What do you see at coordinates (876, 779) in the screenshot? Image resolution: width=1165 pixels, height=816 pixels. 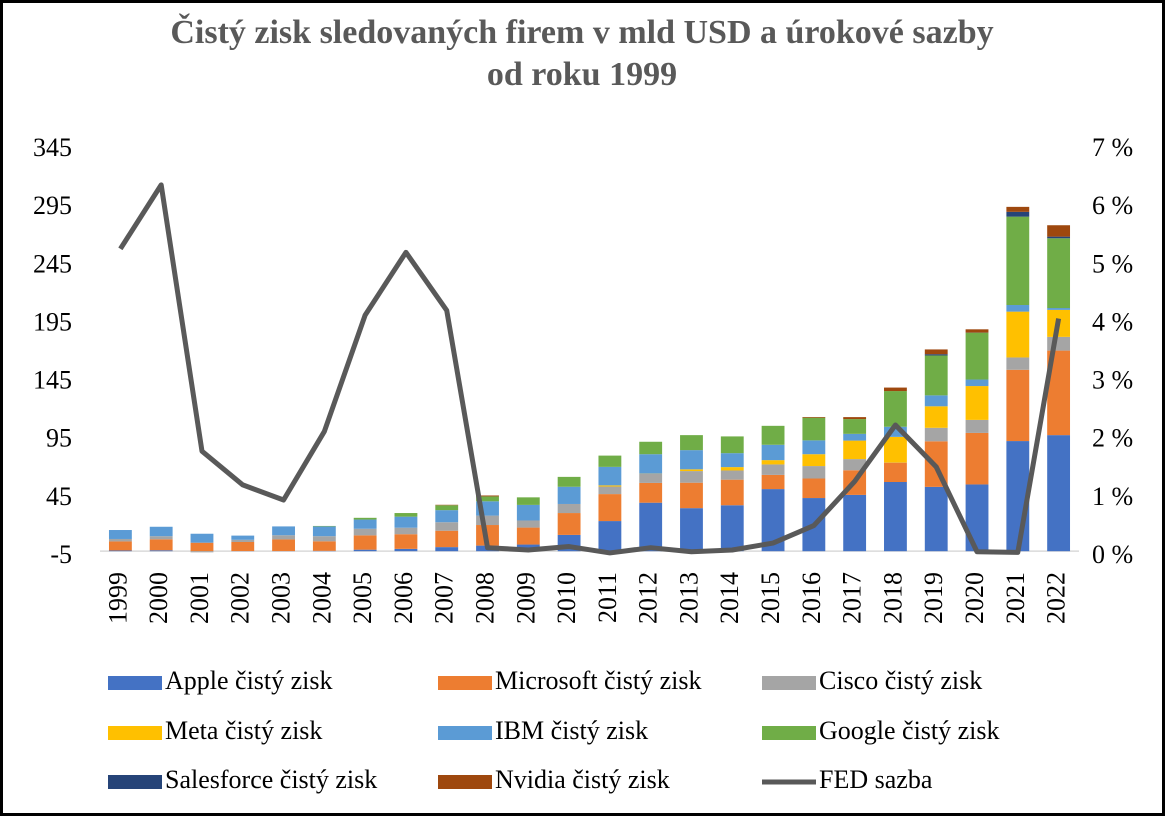 I see `legend-label: FED sazba` at bounding box center [876, 779].